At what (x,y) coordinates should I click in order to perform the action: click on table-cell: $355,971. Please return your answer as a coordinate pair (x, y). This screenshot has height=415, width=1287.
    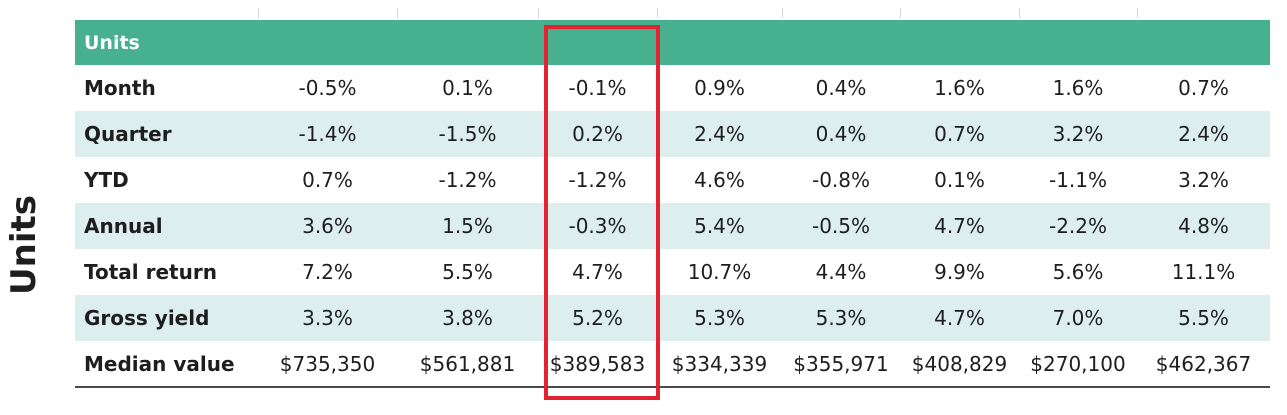
    Looking at the image, I should click on (841, 363).